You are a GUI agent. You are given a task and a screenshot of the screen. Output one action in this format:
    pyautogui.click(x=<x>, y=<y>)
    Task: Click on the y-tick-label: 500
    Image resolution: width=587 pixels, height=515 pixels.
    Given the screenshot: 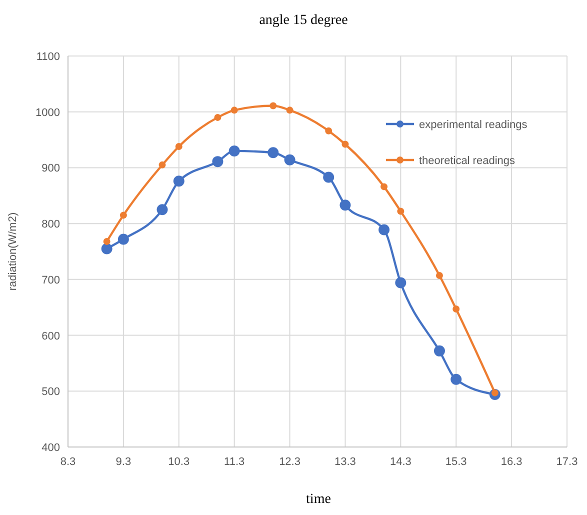 What is the action you would take?
    pyautogui.click(x=51, y=392)
    